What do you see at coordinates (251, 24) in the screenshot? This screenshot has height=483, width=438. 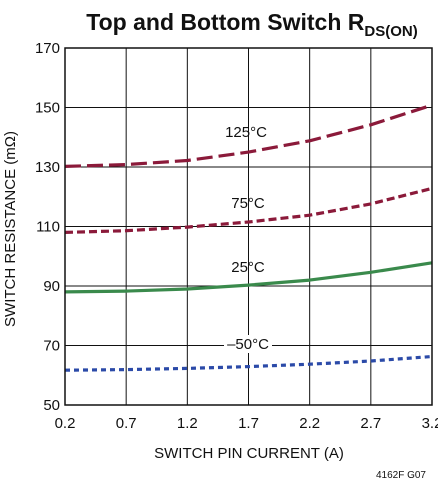 I see `chart-title: Top and Bottom Switch RDS(ON)` at bounding box center [251, 24].